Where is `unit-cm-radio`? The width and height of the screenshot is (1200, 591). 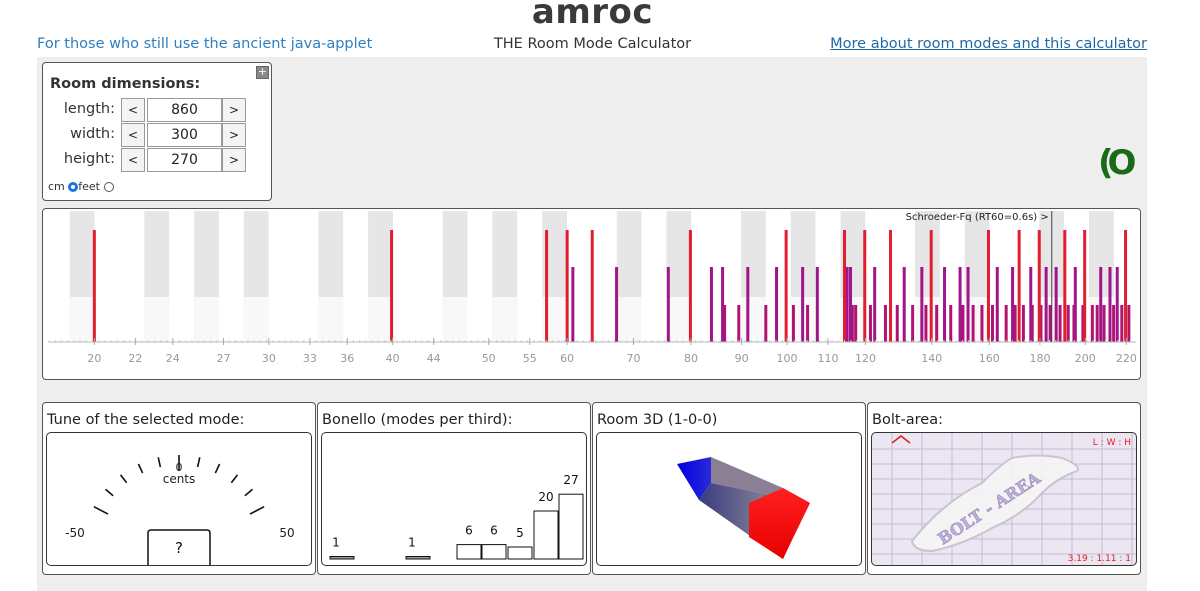
unit-cm-radio is located at coordinates (73, 187).